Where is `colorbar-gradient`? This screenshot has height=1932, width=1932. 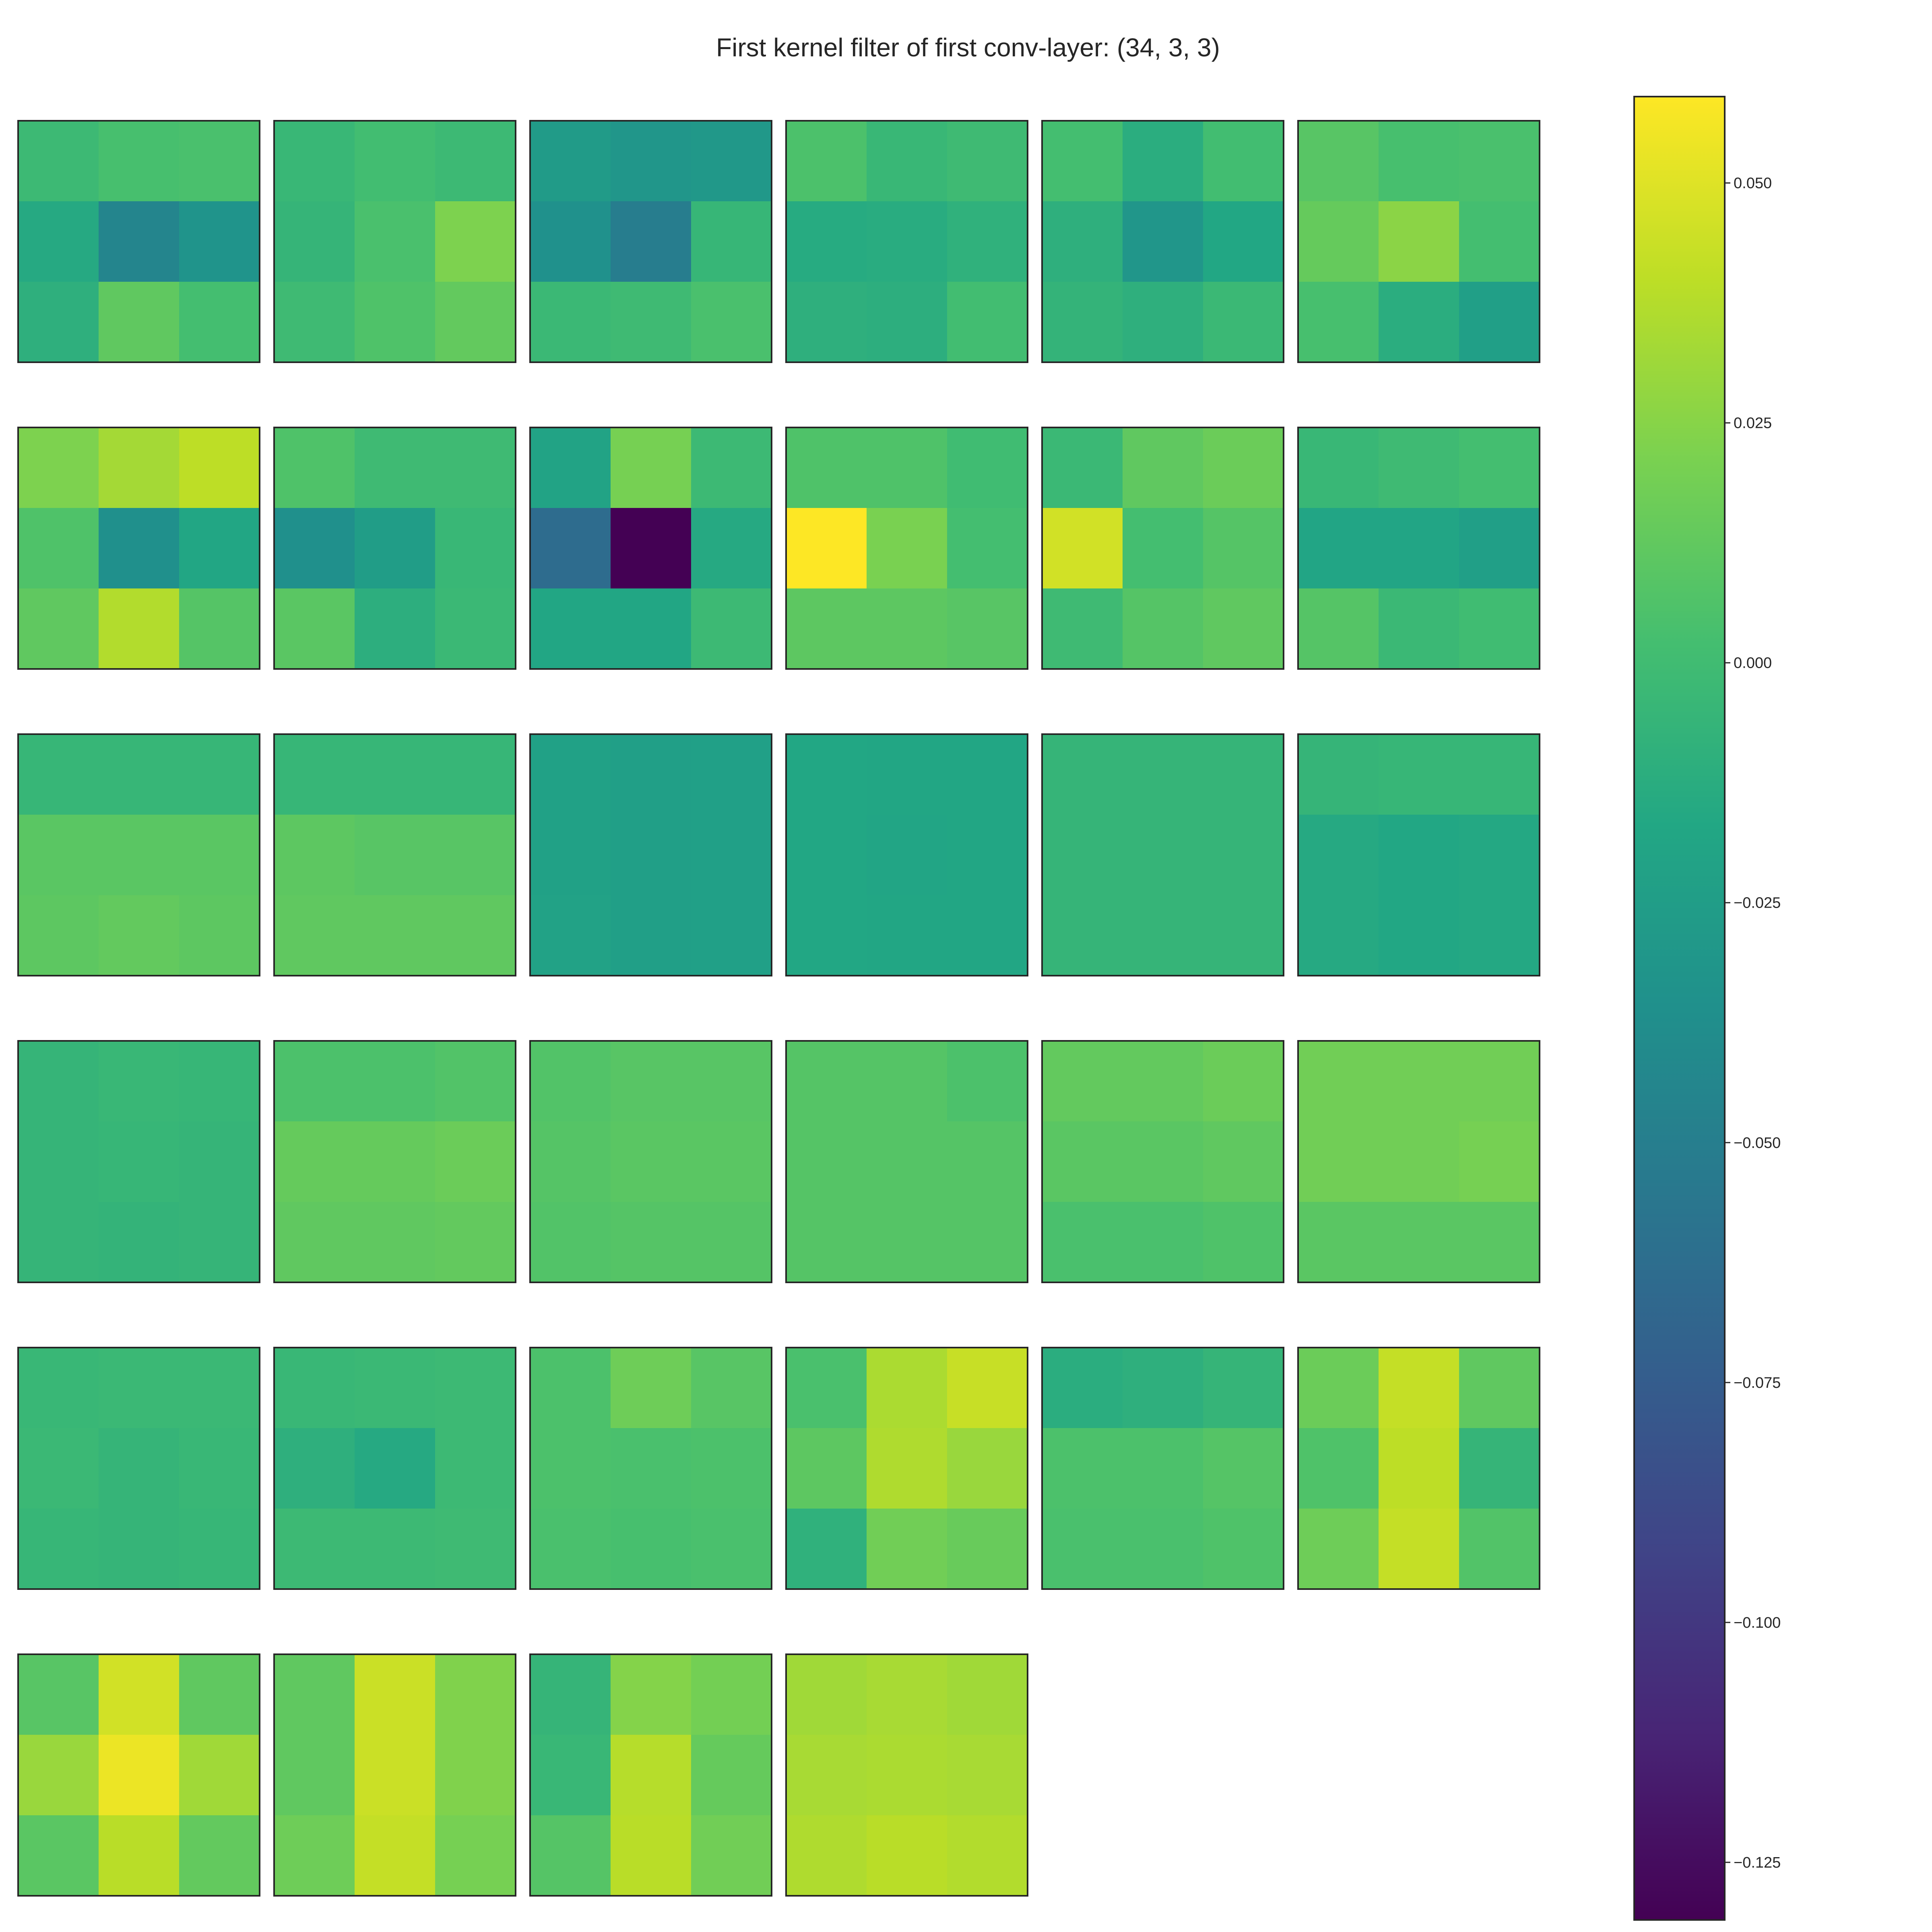
colorbar-gradient is located at coordinates (1680, 1008).